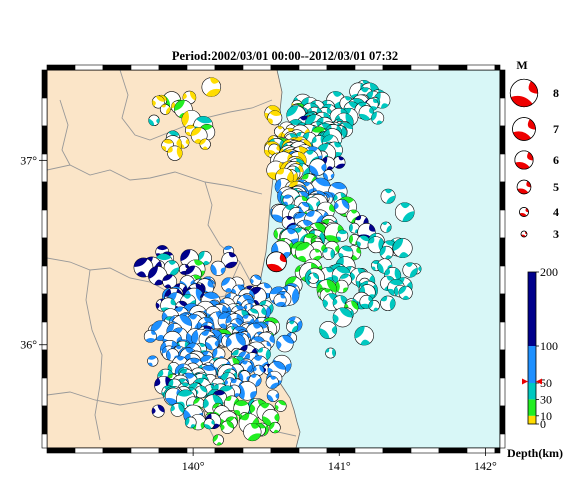 This screenshot has height=500, width=580. What do you see at coordinates (546, 399) in the screenshot?
I see `depth-tick-label: 30` at bounding box center [546, 399].